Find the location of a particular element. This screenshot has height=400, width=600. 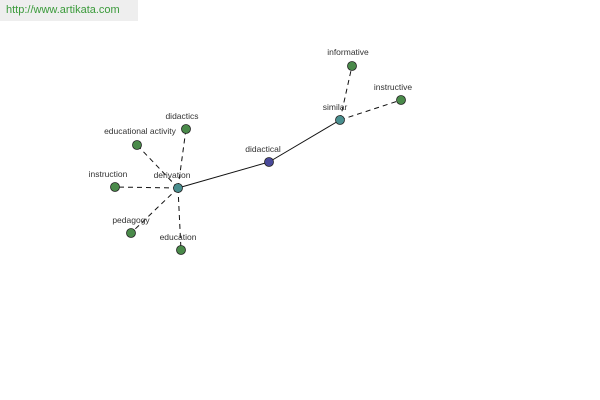

node-label: similar is located at coordinates (335, 107).